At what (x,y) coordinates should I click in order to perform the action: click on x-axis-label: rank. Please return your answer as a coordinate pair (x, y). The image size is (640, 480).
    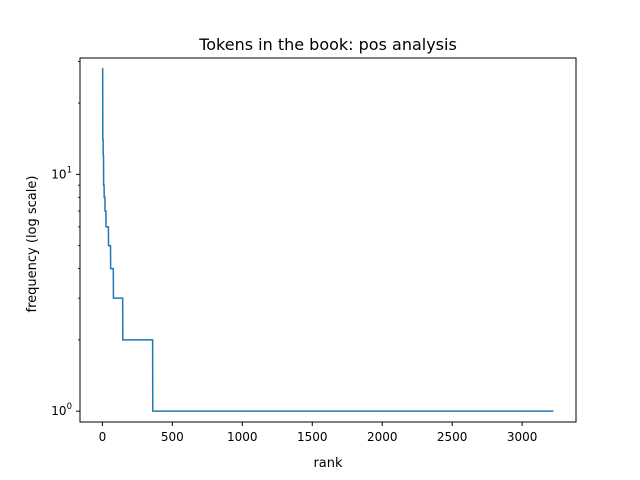
    Looking at the image, I should click on (328, 463).